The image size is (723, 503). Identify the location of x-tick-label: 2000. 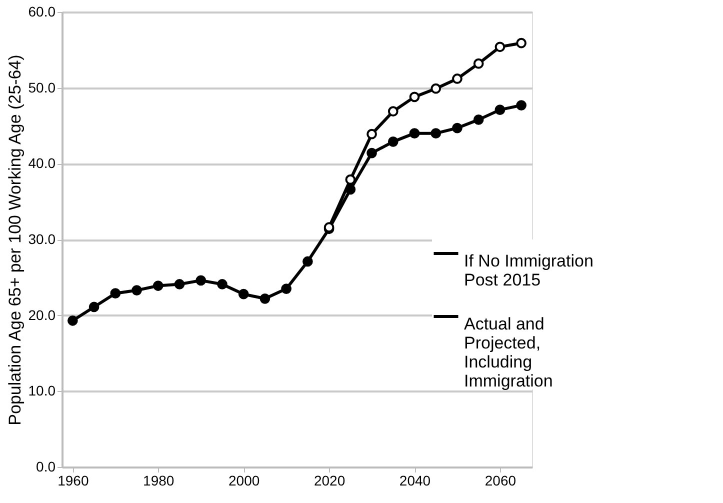
(244, 480).